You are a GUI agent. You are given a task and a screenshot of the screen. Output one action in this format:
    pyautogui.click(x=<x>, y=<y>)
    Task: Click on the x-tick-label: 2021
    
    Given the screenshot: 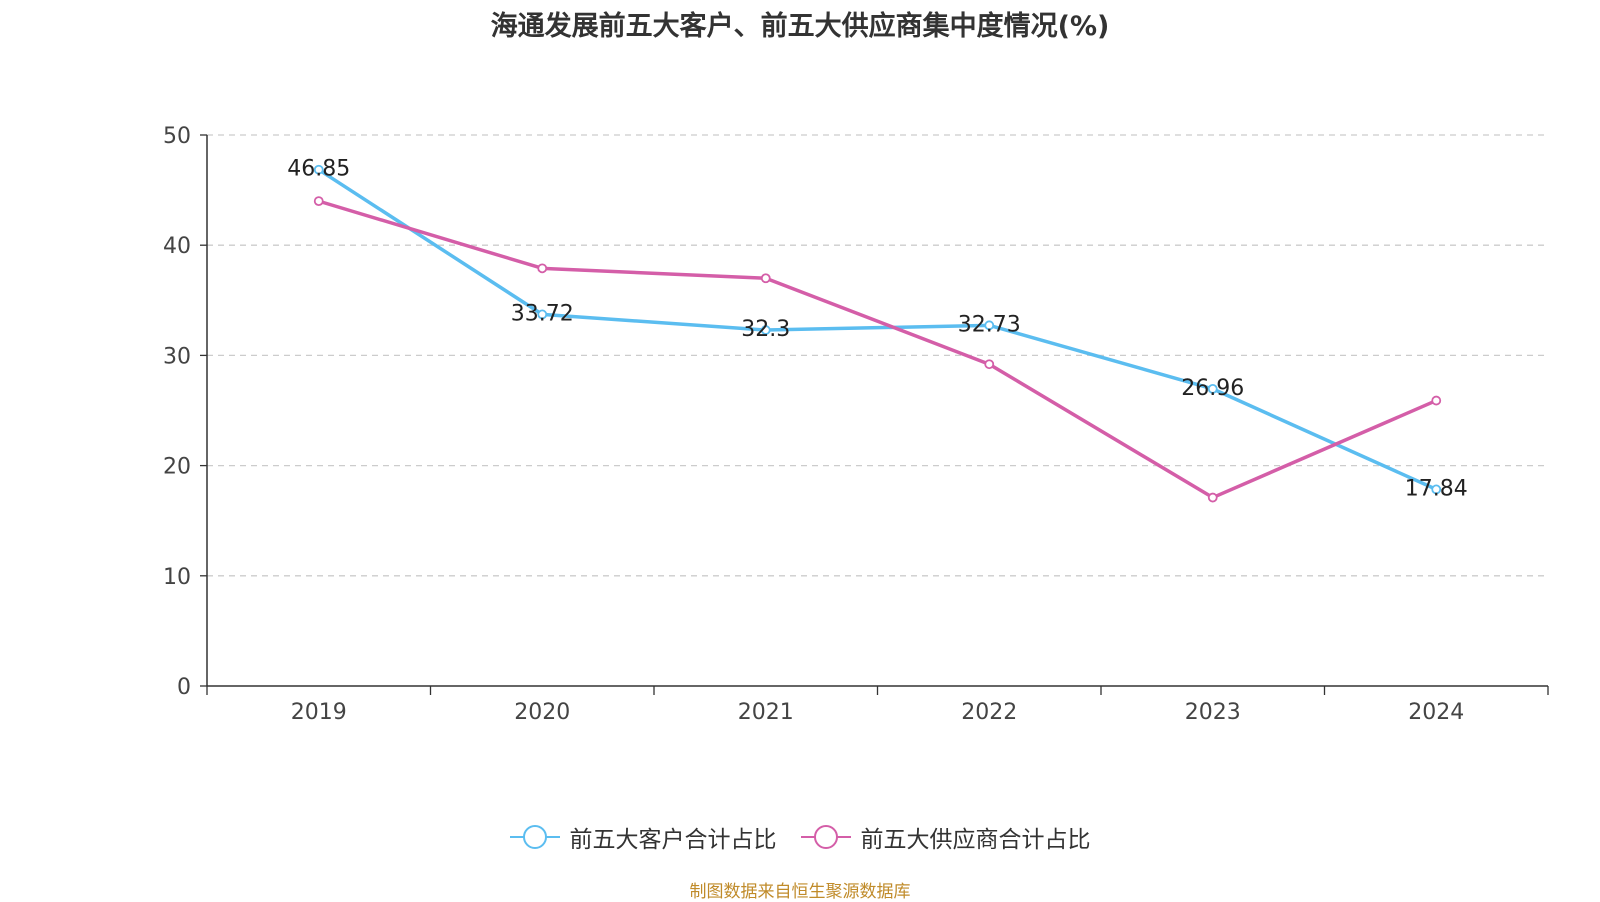 What is the action you would take?
    pyautogui.click(x=766, y=712)
    